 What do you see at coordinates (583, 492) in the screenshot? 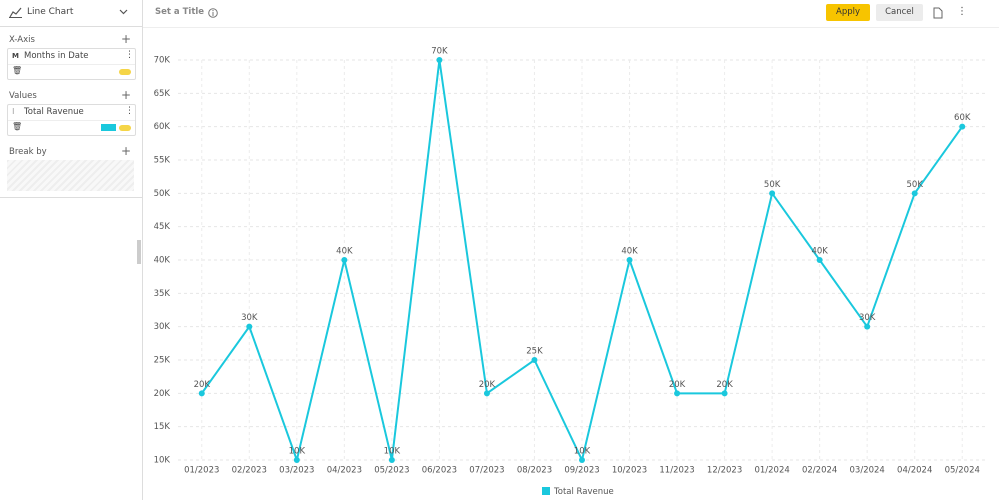
I see `legend-label: Total Ravenue` at bounding box center [583, 492].